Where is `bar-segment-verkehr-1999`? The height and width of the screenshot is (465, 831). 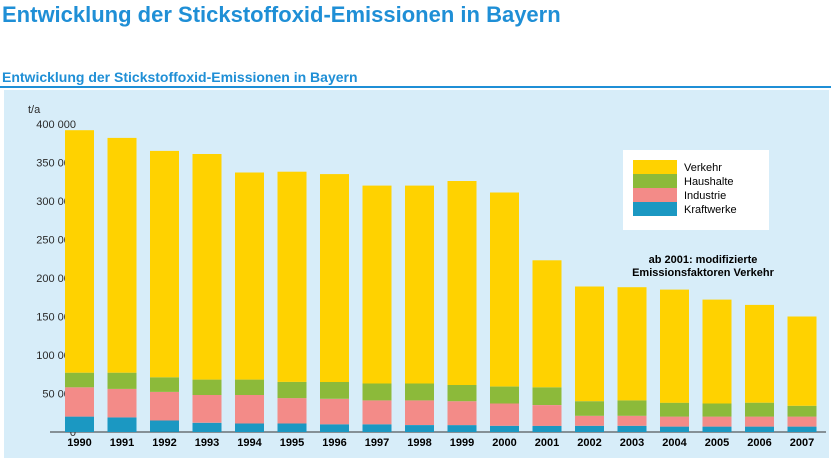
bar-segment-verkehr-1999 is located at coordinates (462, 283).